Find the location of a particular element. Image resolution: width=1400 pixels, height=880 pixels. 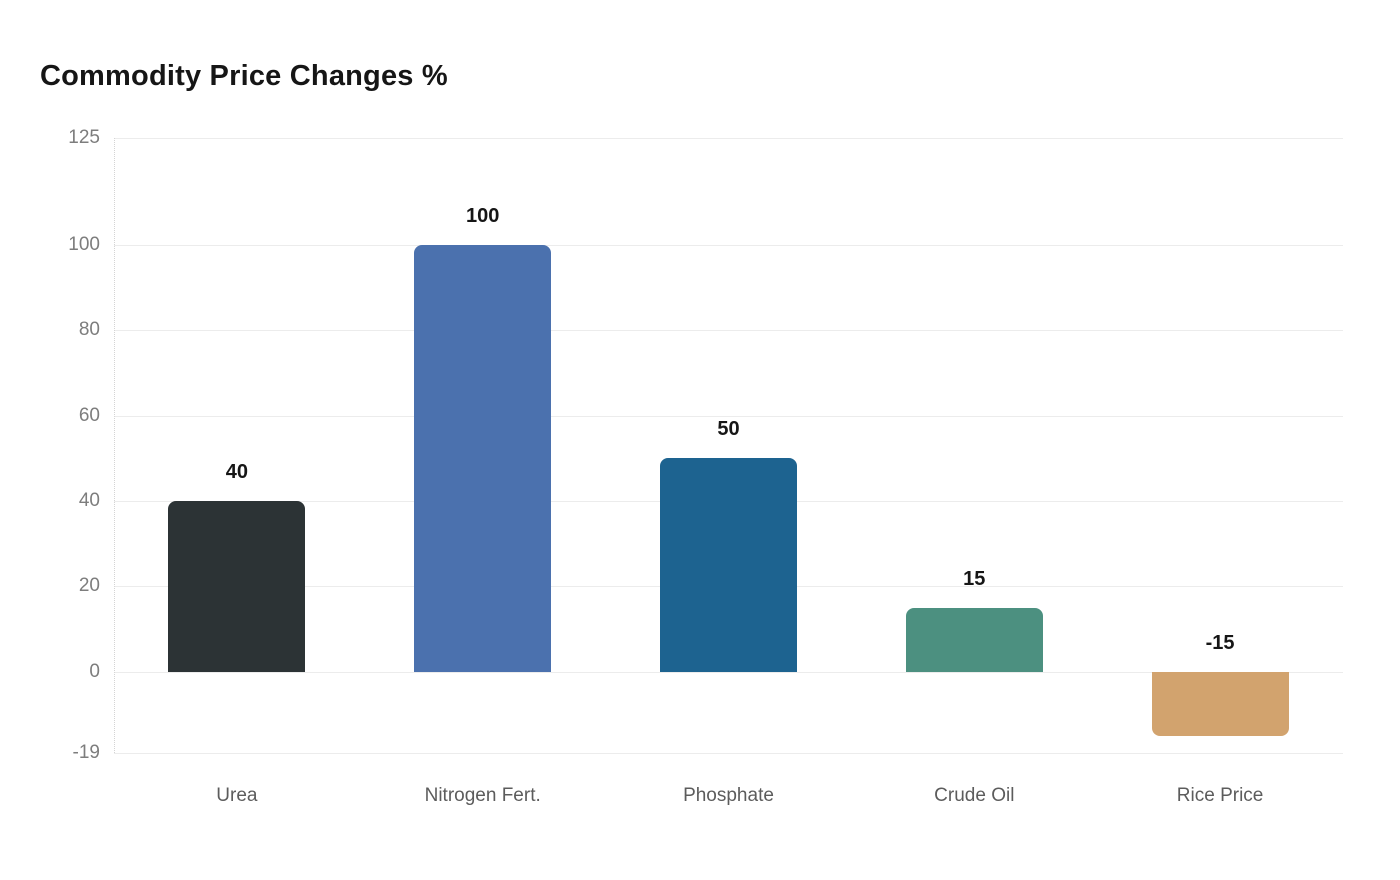

bar-crude-oil is located at coordinates (974, 639).